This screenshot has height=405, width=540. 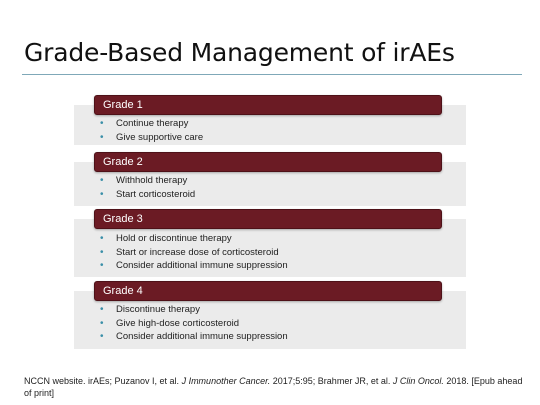 I want to click on reference-journal: J Immunother Cancer., so click(x=226, y=381).